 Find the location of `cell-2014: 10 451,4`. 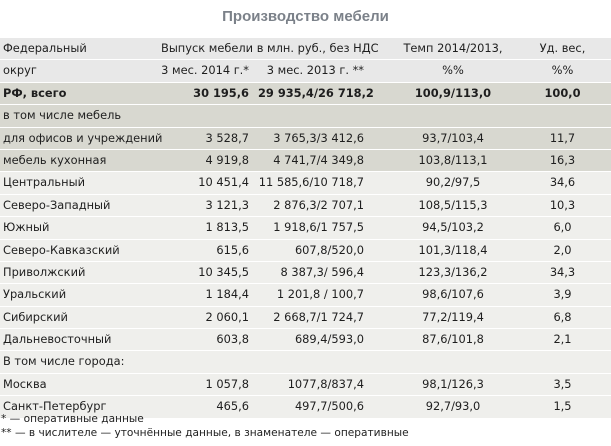

cell-2014: 10 451,4 is located at coordinates (223, 182).